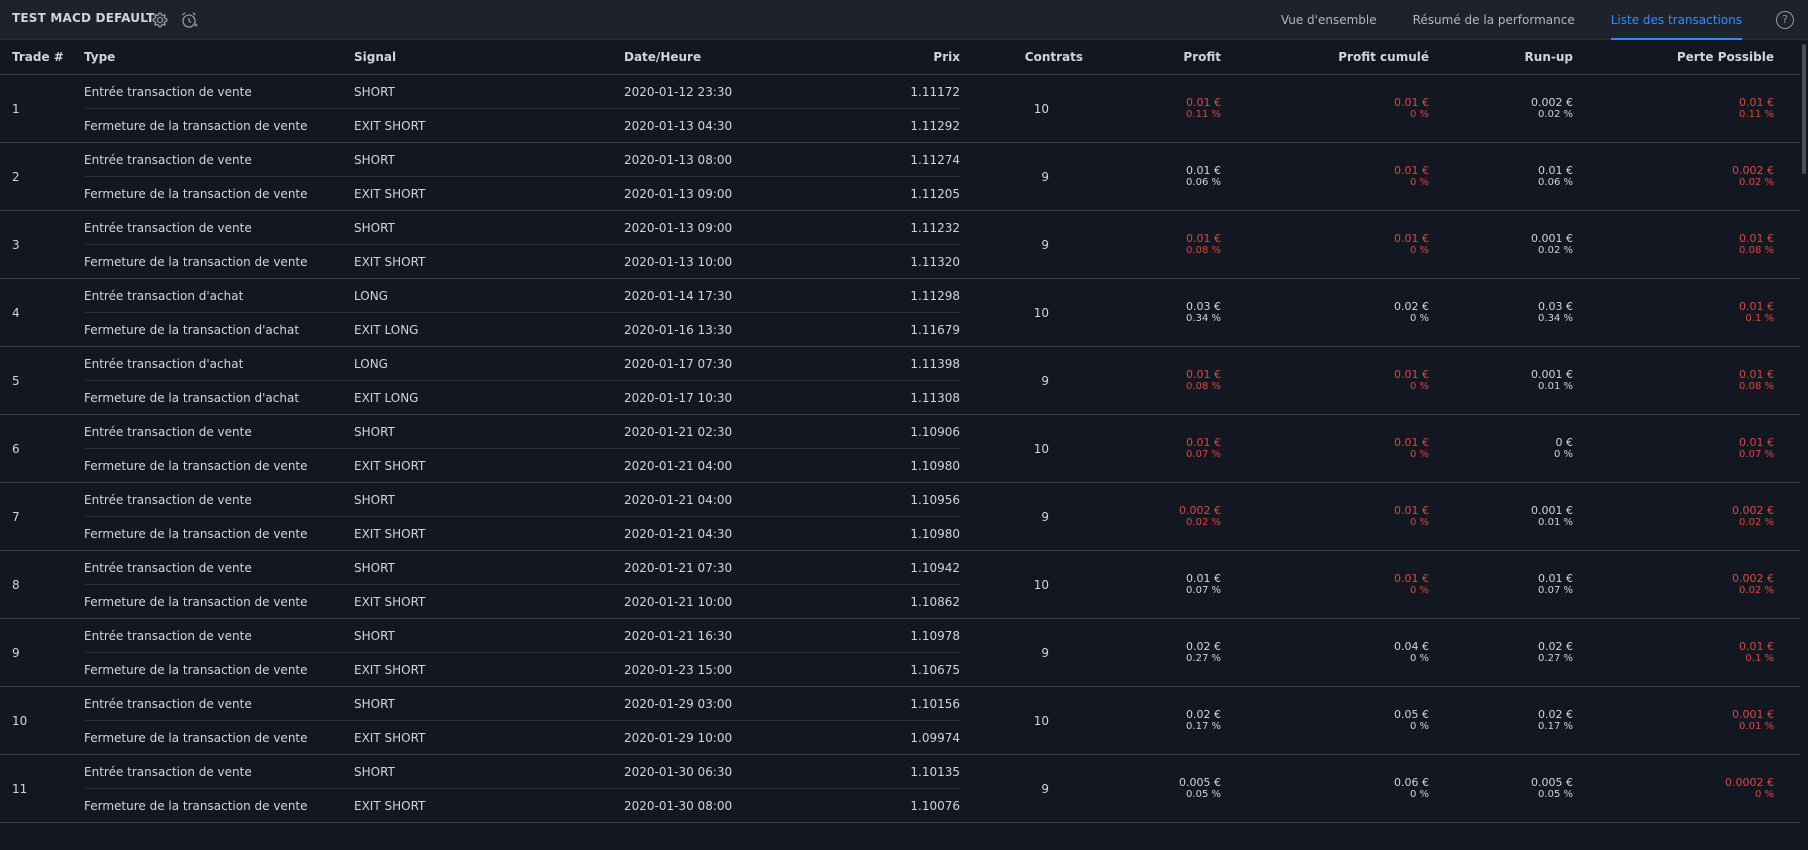  What do you see at coordinates (219, 57) in the screenshot?
I see `col-header-type: Type` at bounding box center [219, 57].